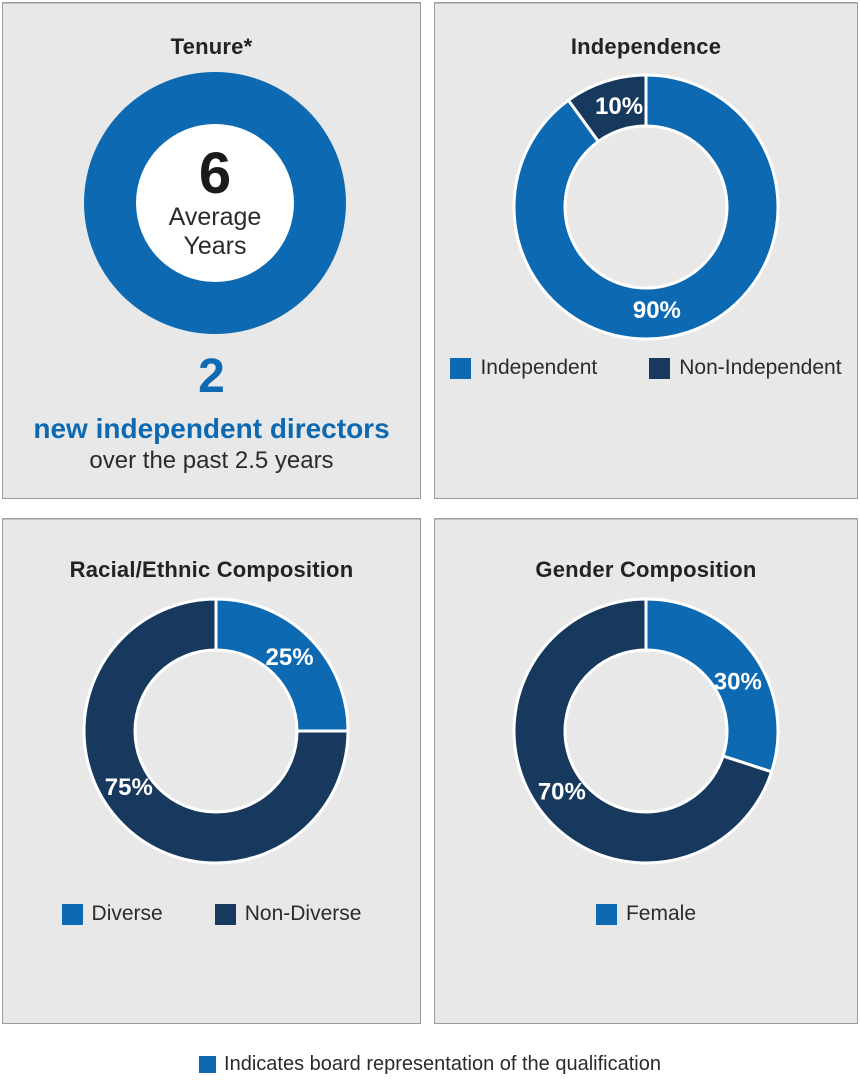  I want to click on tenure-ring-chart: 6 Average Years, so click(215, 203).